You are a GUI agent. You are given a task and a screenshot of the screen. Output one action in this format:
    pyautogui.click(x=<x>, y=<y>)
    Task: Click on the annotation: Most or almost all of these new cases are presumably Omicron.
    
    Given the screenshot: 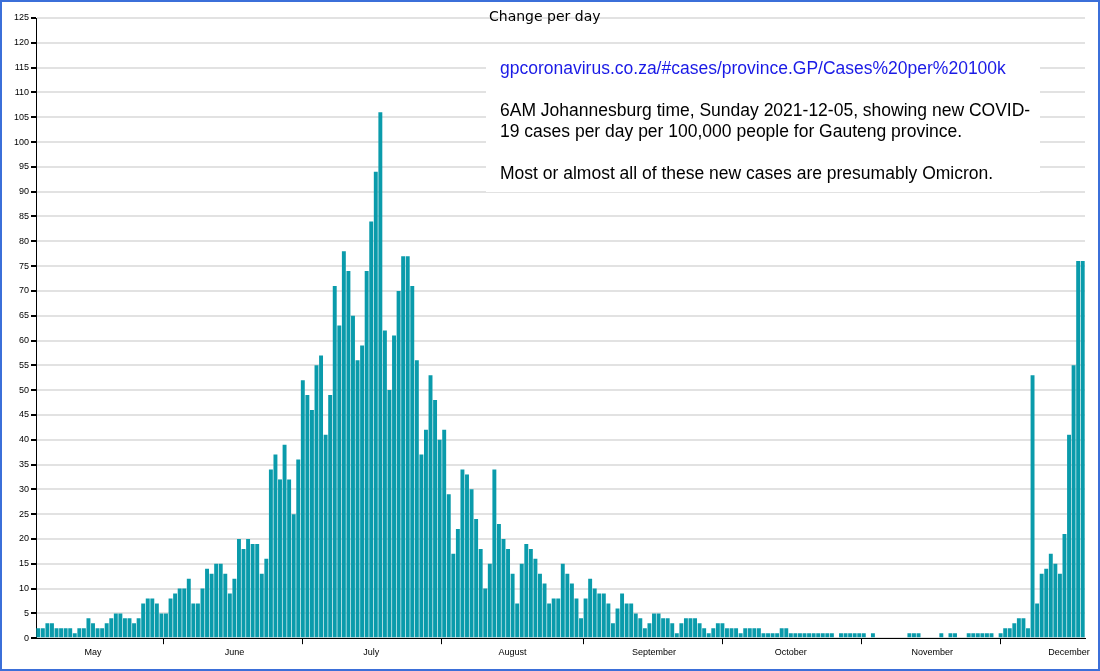 What is the action you would take?
    pyautogui.click(x=747, y=173)
    